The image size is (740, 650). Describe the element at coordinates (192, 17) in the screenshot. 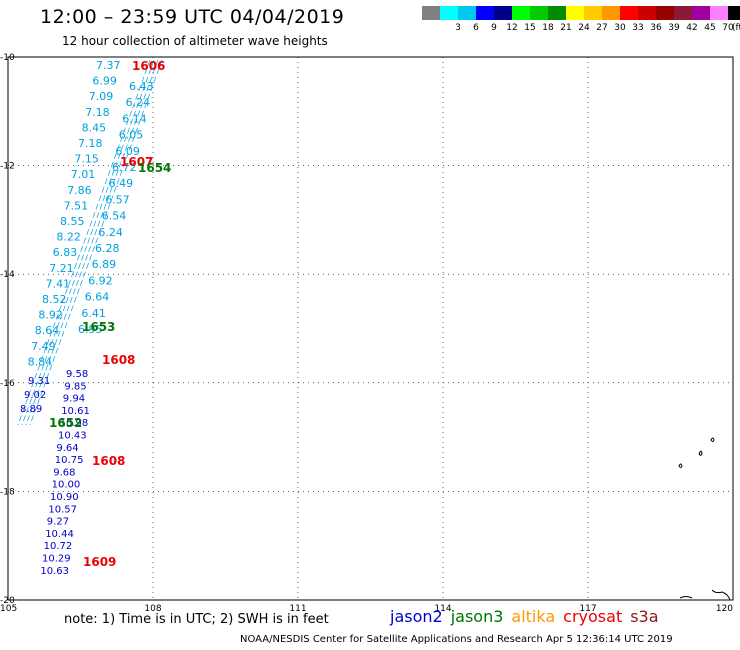

I see `map-title: 12:00 – 23:59 UTC 04/04/2019` at that location.